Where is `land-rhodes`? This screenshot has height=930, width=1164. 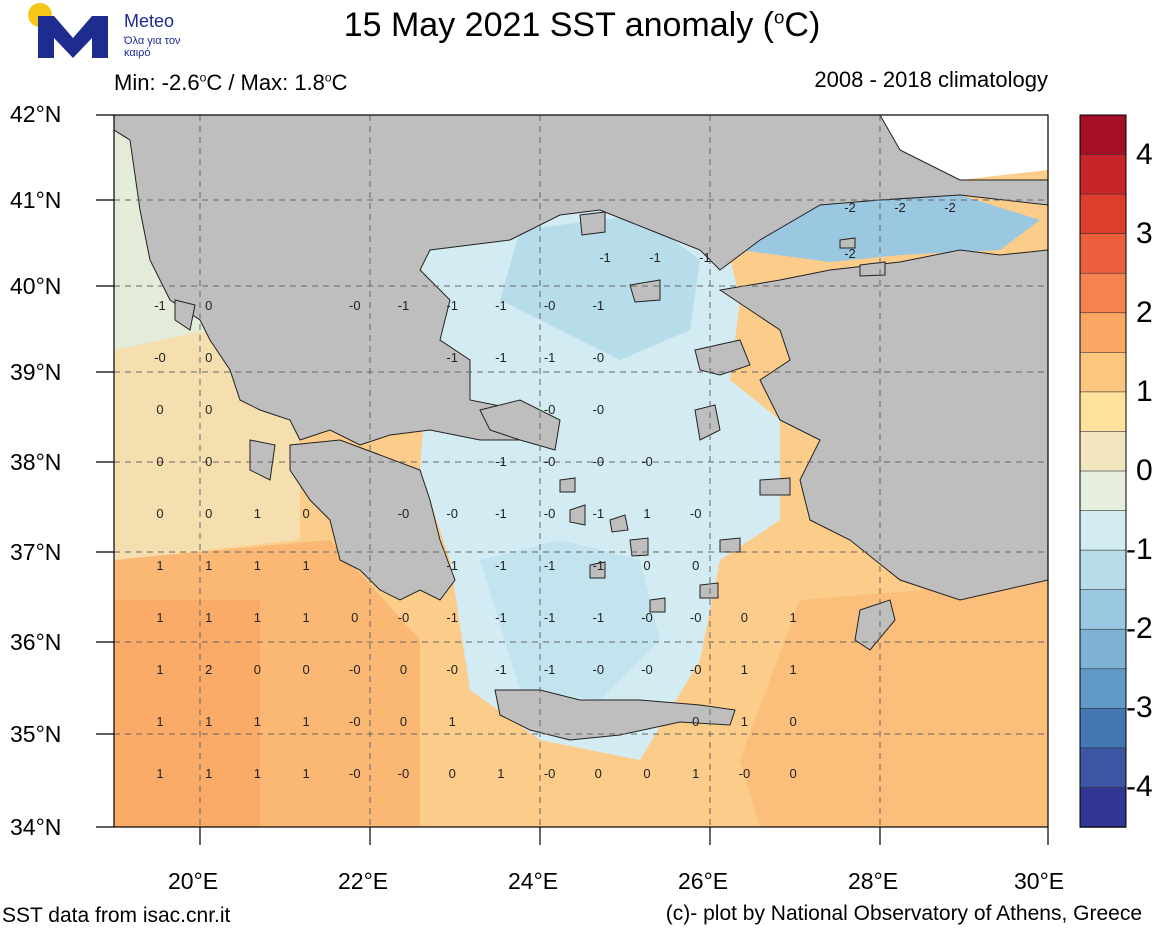
land-rhodes is located at coordinates (875, 625).